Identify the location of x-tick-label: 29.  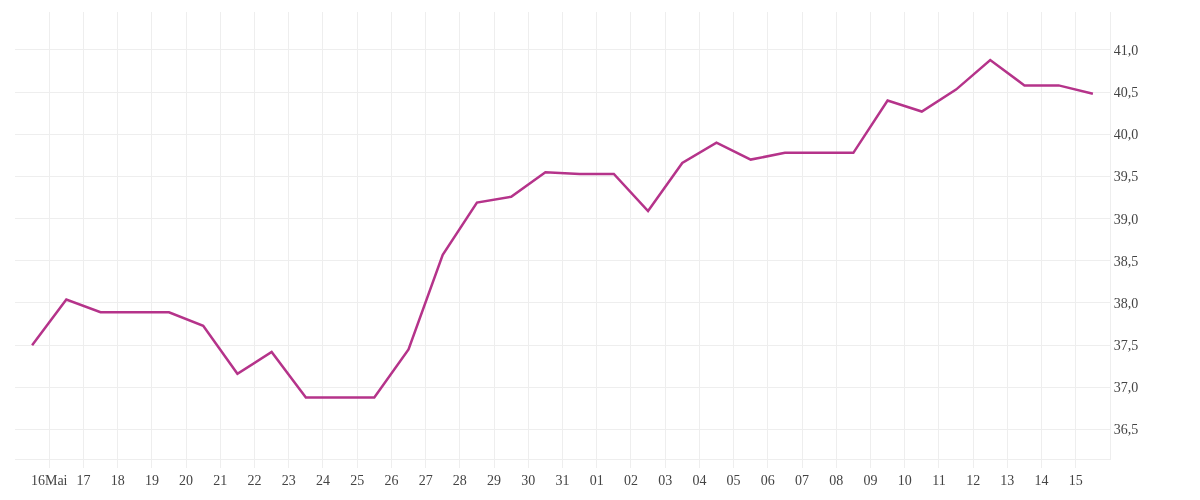
(494, 480).